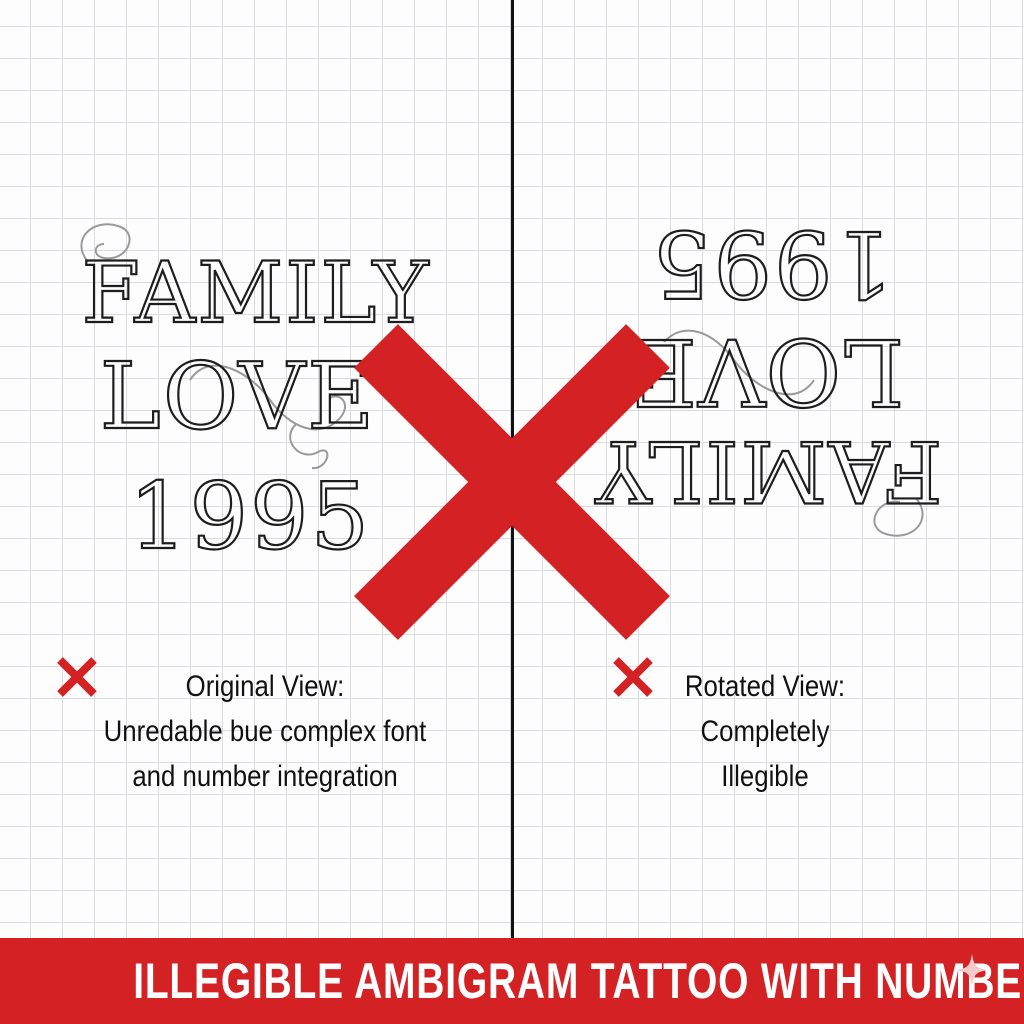  I want to click on left-swash-top, so click(105, 243).